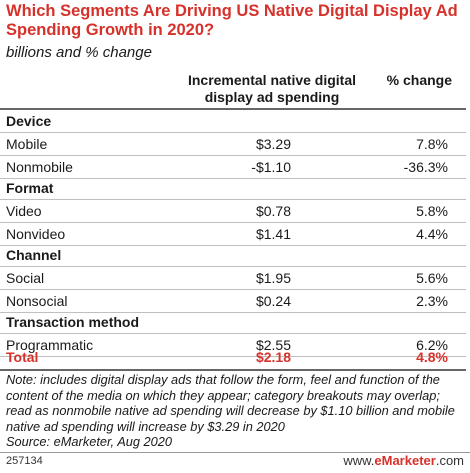 The height and width of the screenshot is (473, 470). Describe the element at coordinates (432, 345) in the screenshot. I see `row-change: 6.2%` at that location.